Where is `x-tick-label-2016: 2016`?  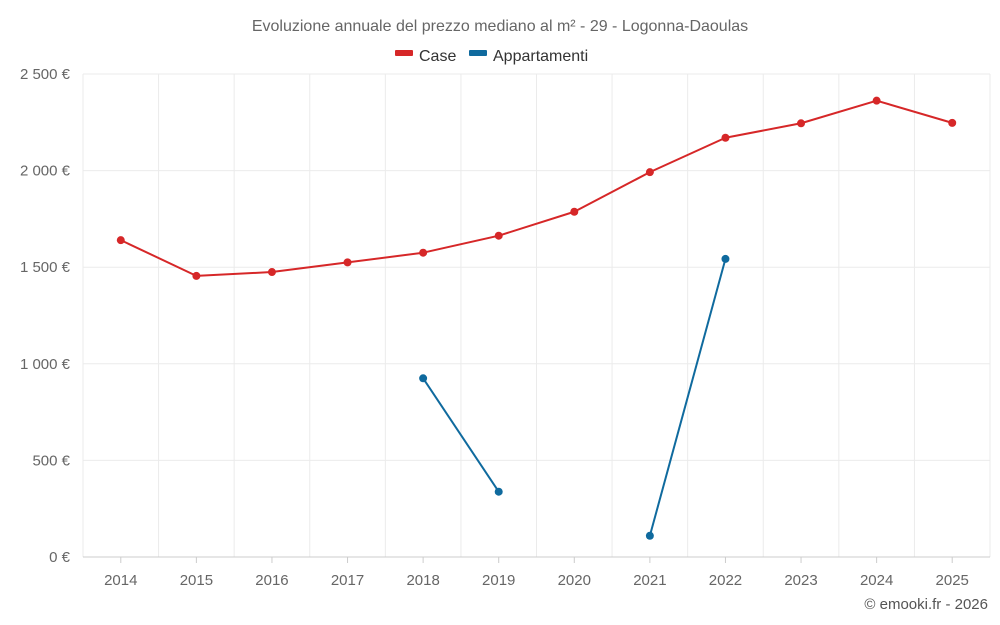
x-tick-label-2016: 2016 is located at coordinates (271, 580).